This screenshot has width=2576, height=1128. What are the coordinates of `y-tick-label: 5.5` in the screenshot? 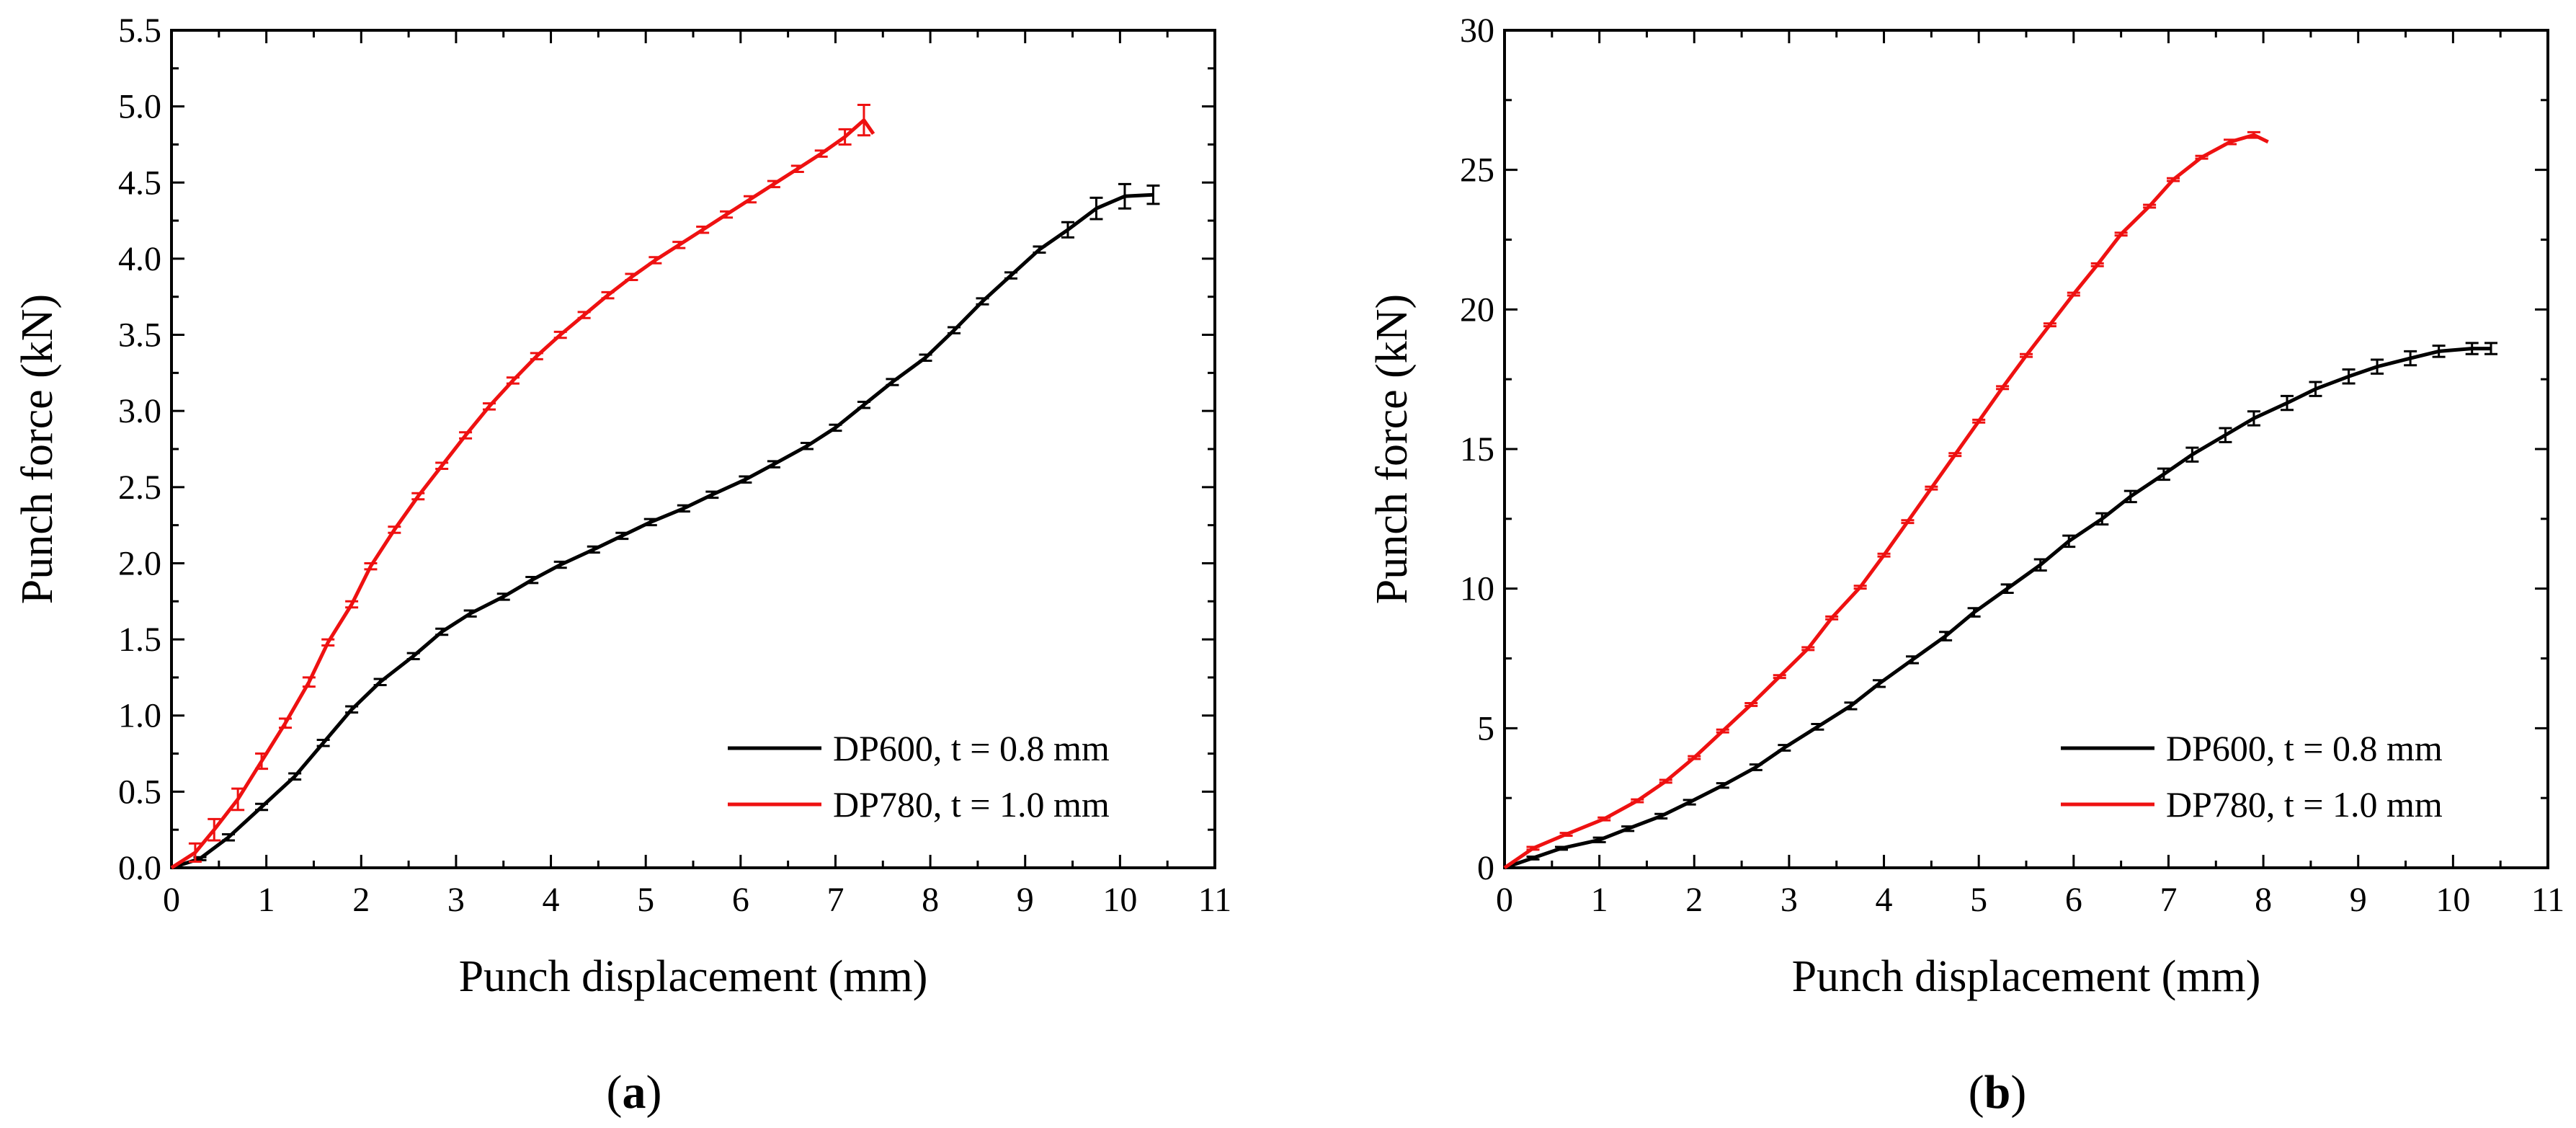 It's located at (139, 31).